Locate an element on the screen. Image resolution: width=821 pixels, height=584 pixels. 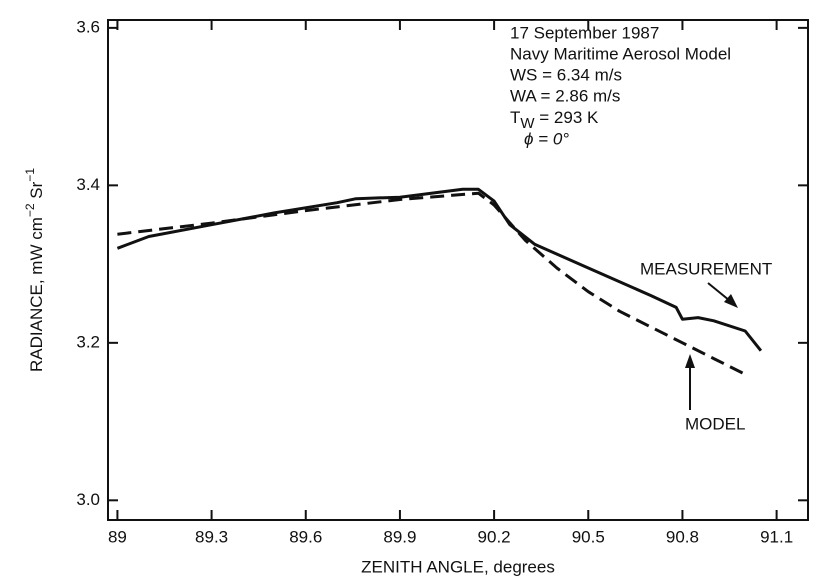
annotation-line: TW = 293 K is located at coordinates (554, 119).